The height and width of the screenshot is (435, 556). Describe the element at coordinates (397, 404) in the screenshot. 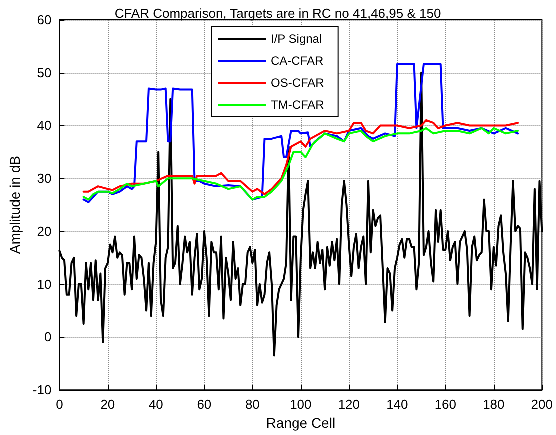

I see `x-tick-label: 140` at that location.